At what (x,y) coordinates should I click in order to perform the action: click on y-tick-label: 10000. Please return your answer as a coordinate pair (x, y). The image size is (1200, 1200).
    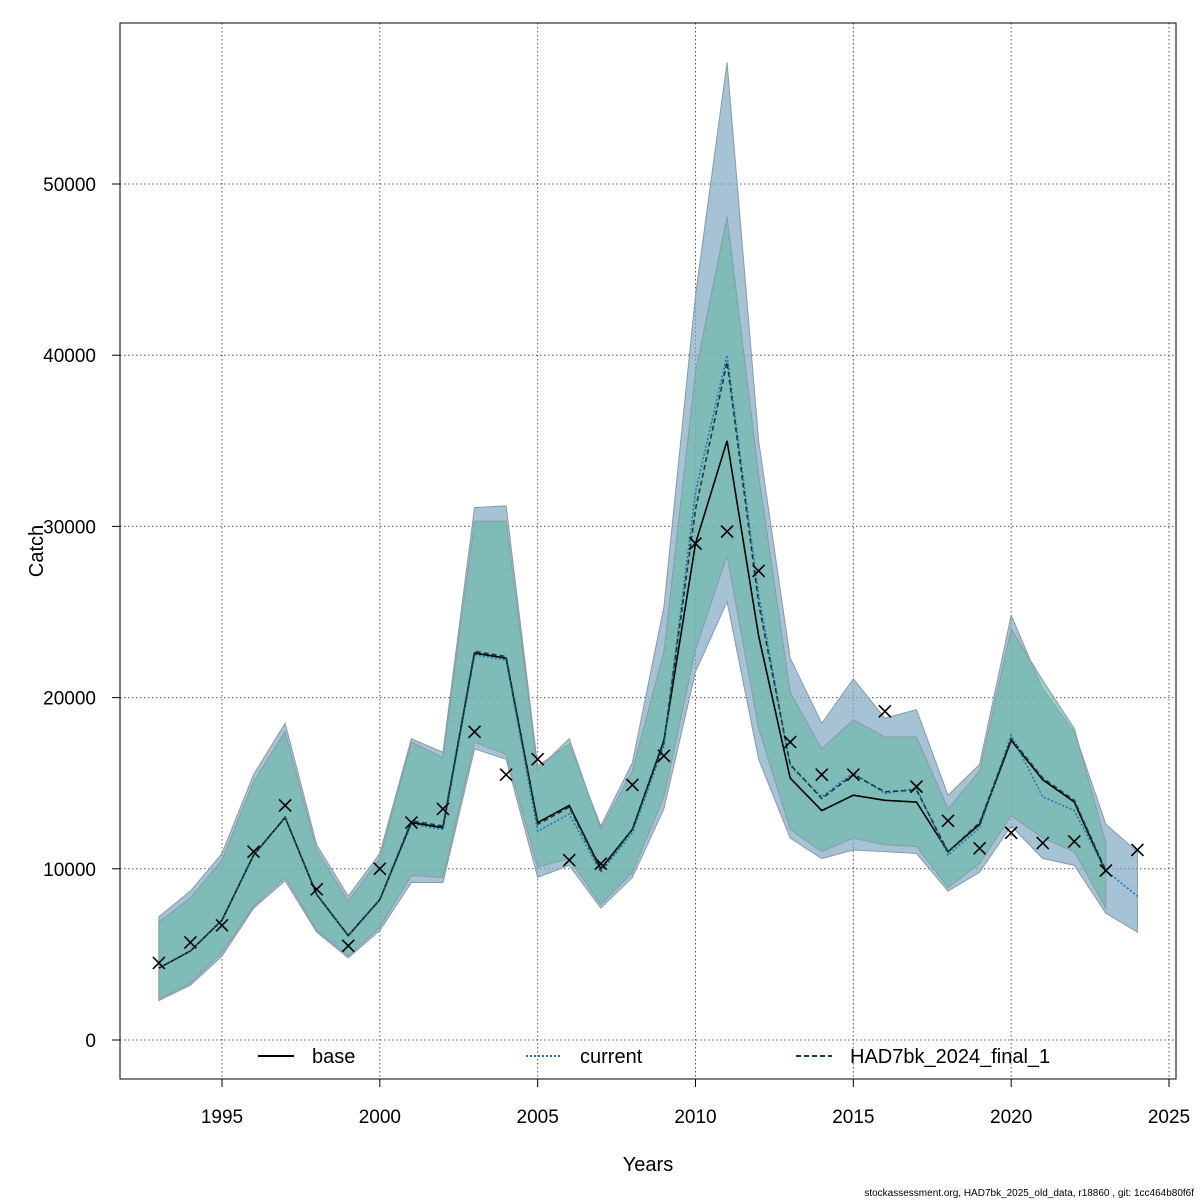
    Looking at the image, I should click on (69, 870).